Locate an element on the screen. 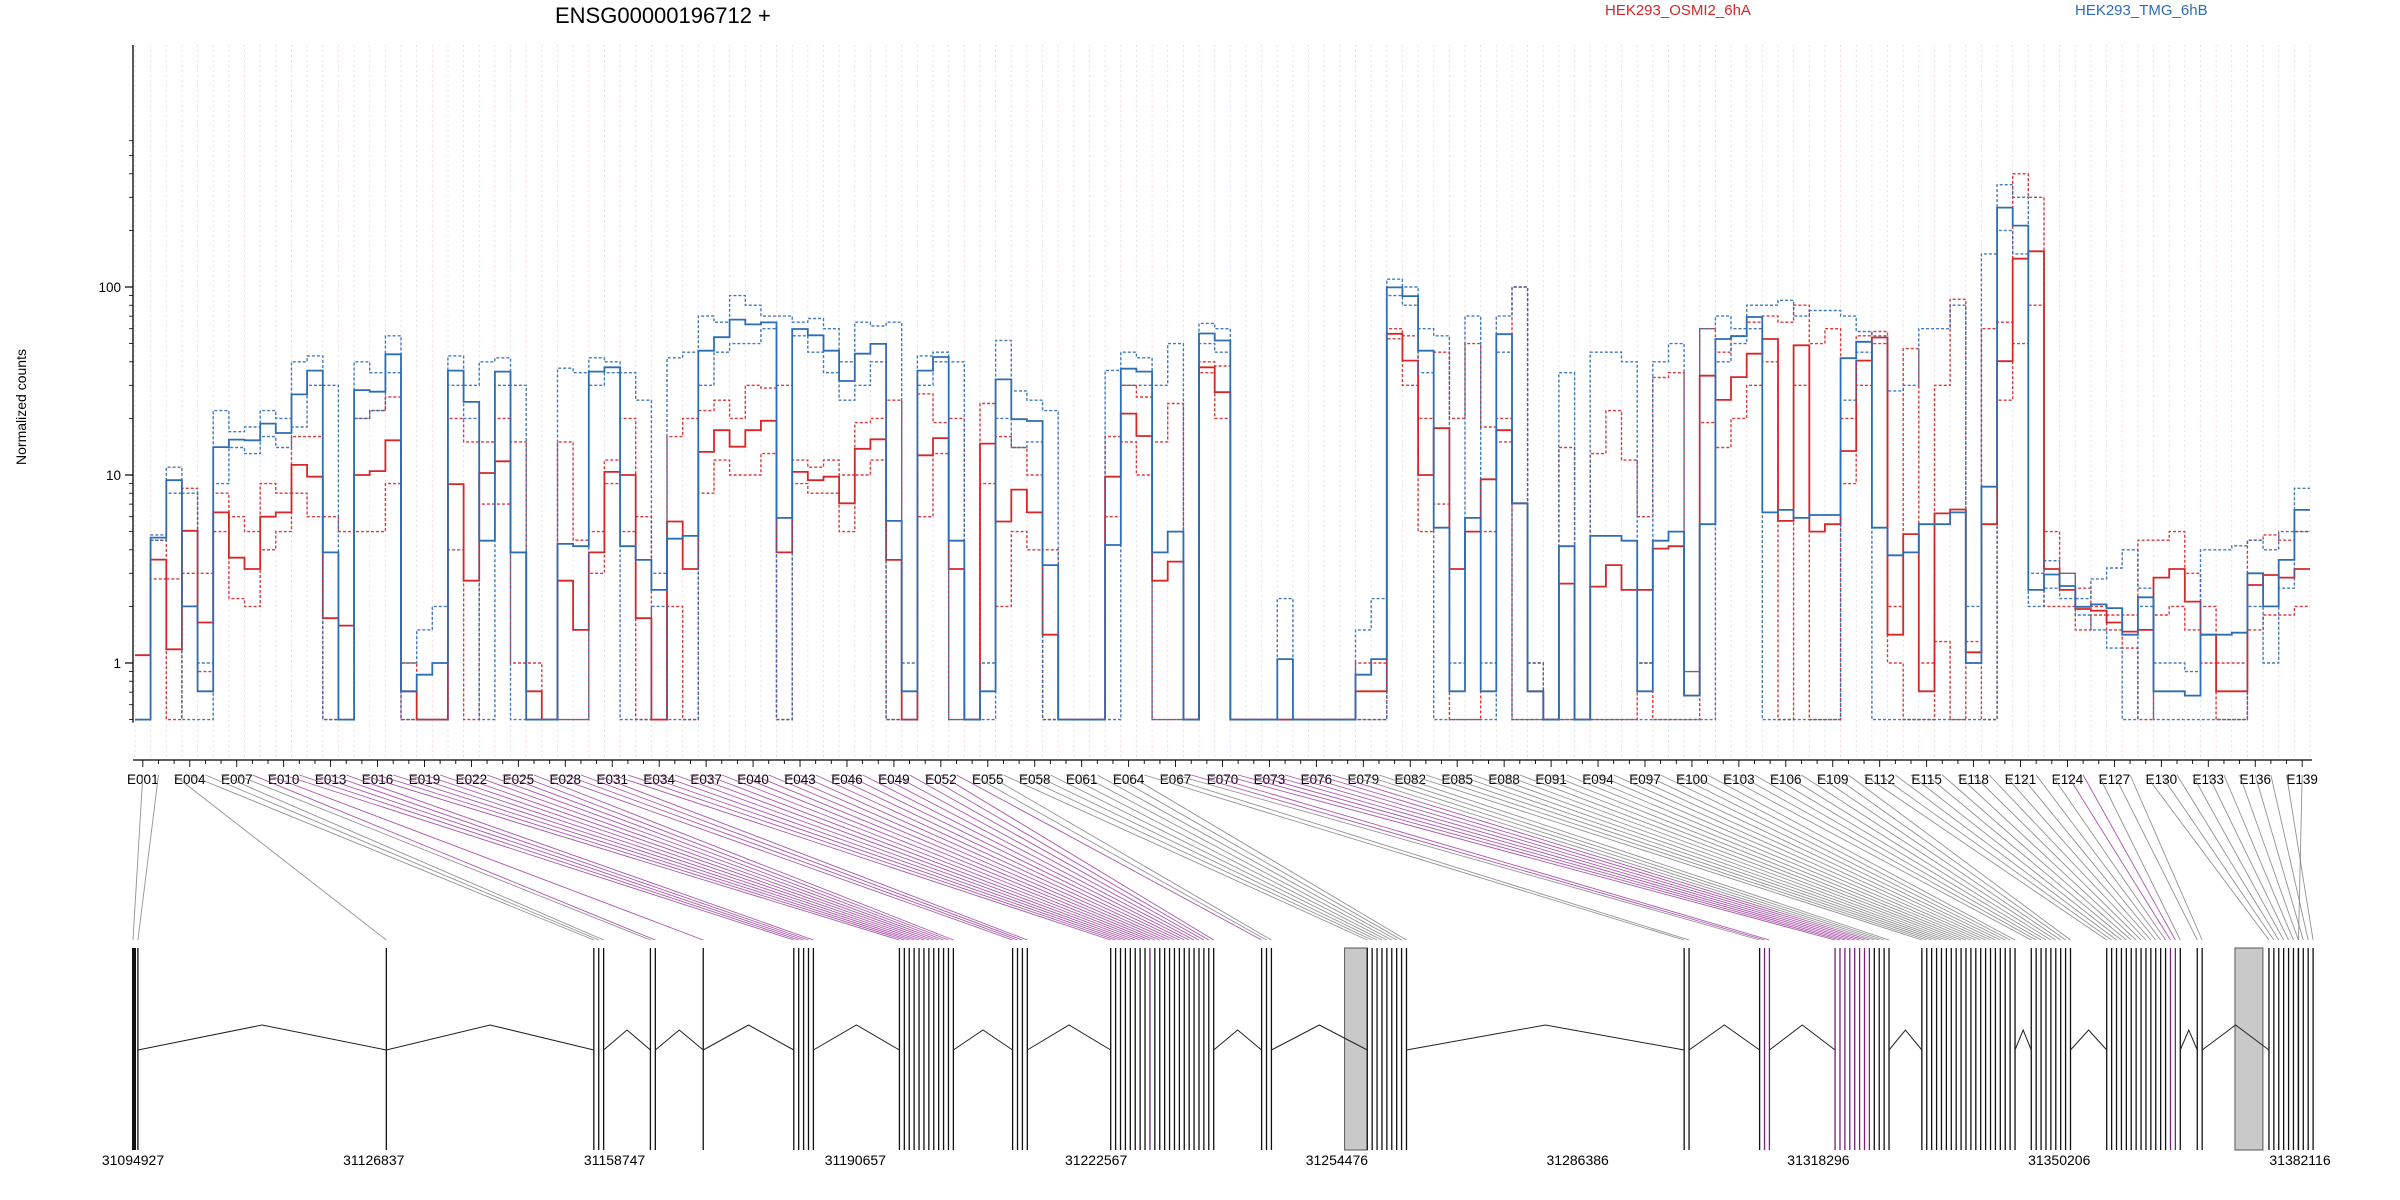  x-tick-label: E103 is located at coordinates (1739, 779).